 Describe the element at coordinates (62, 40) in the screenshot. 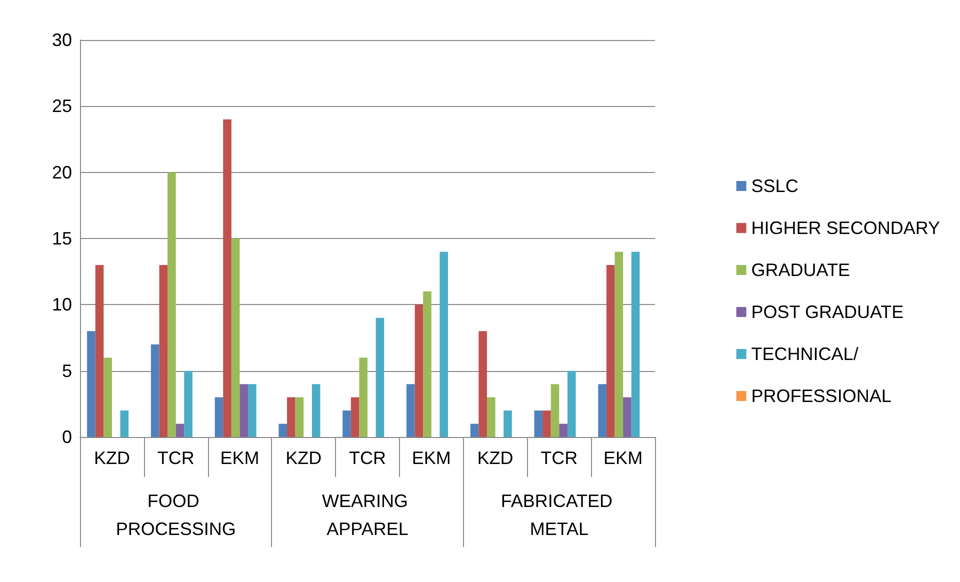

I see `y-tick-label: 30` at that location.